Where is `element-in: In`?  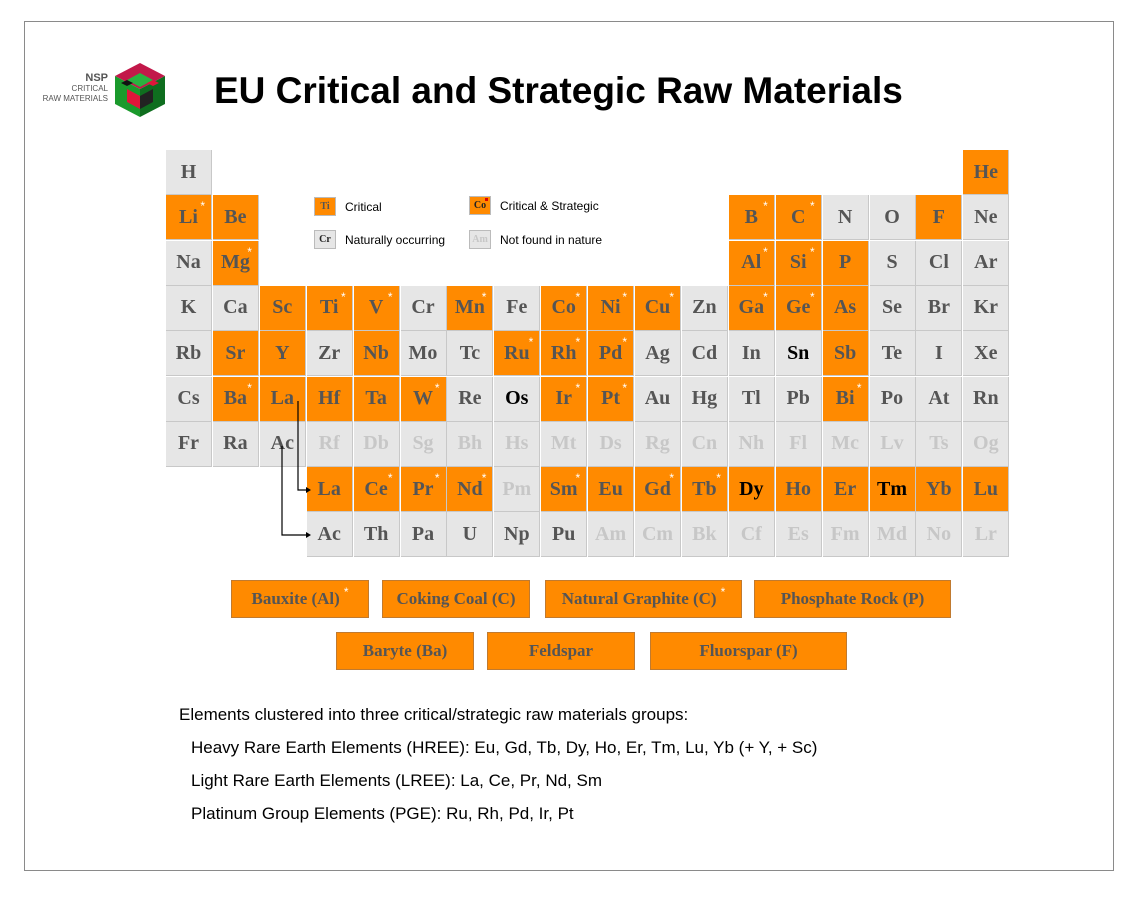 element-in: In is located at coordinates (751, 354).